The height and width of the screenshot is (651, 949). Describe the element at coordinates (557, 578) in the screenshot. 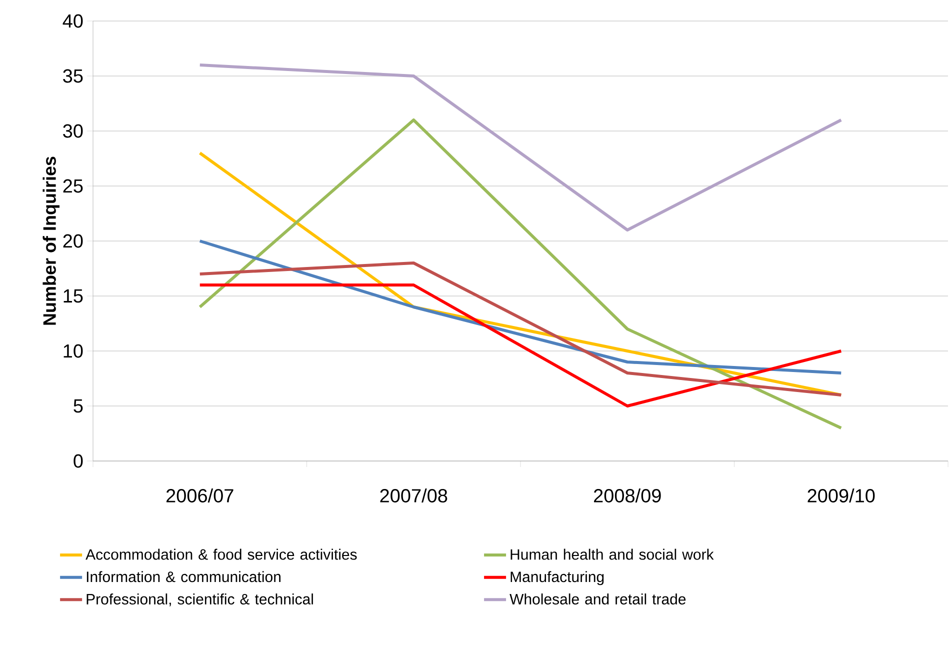

I see `legend-label: Manufacturing` at that location.